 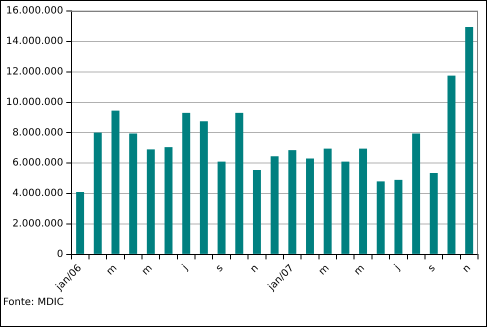 I want to click on y-tick-label: 2.000.000, so click(x=38, y=224).